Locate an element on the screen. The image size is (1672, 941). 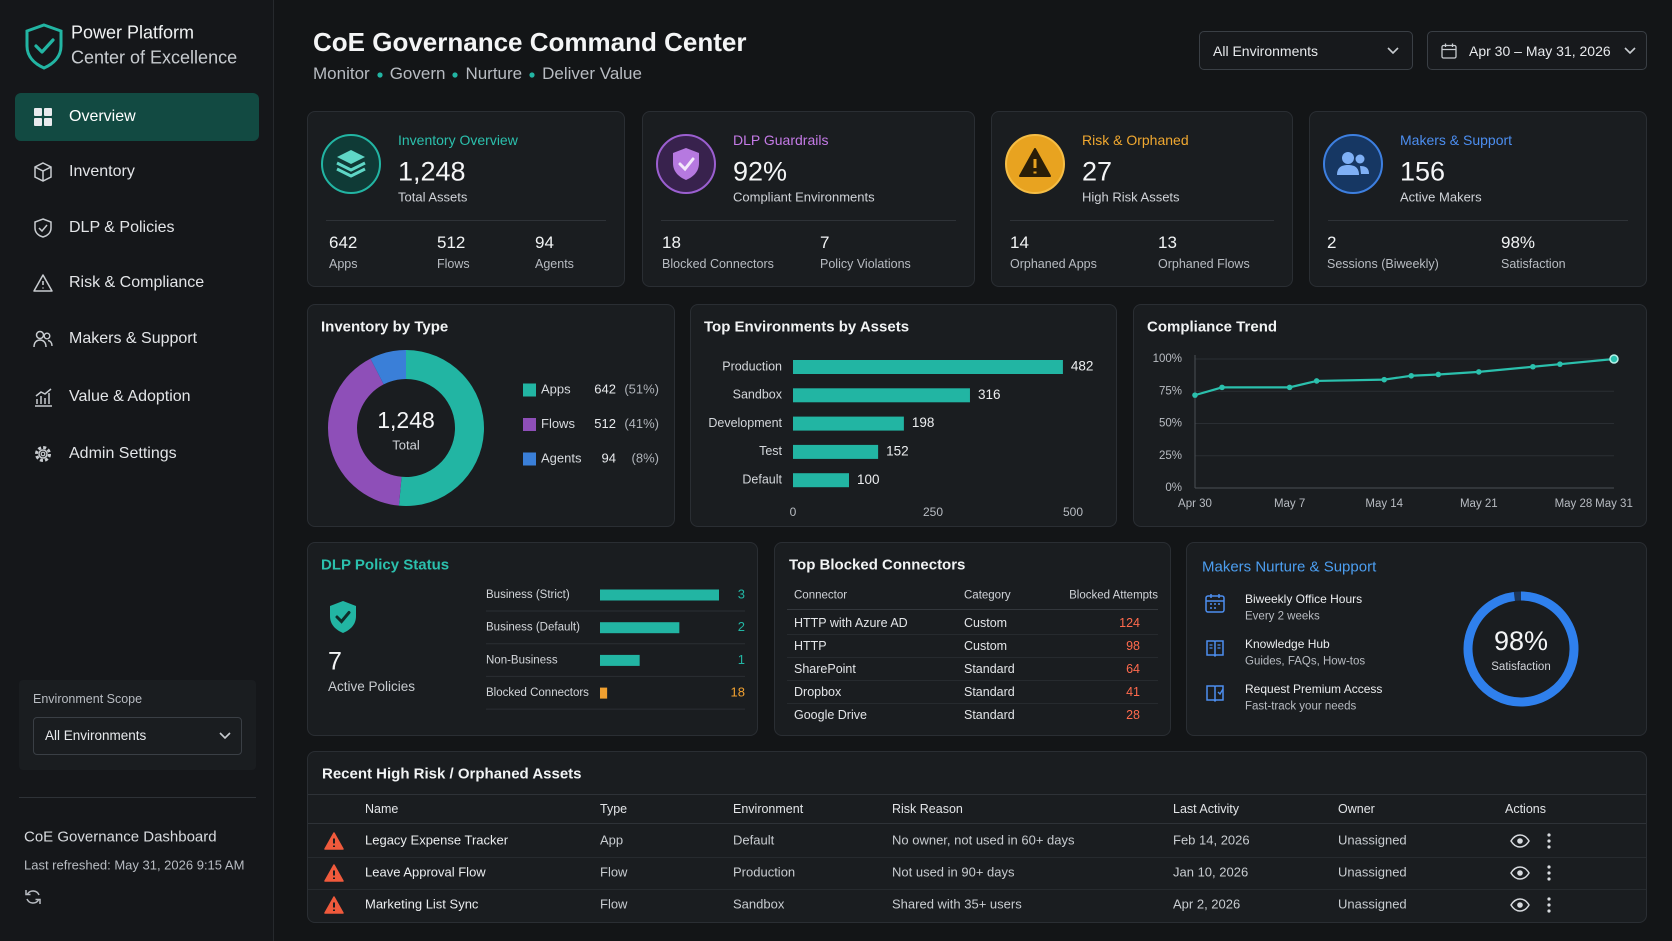
column-header: Category is located at coordinates (987, 595).